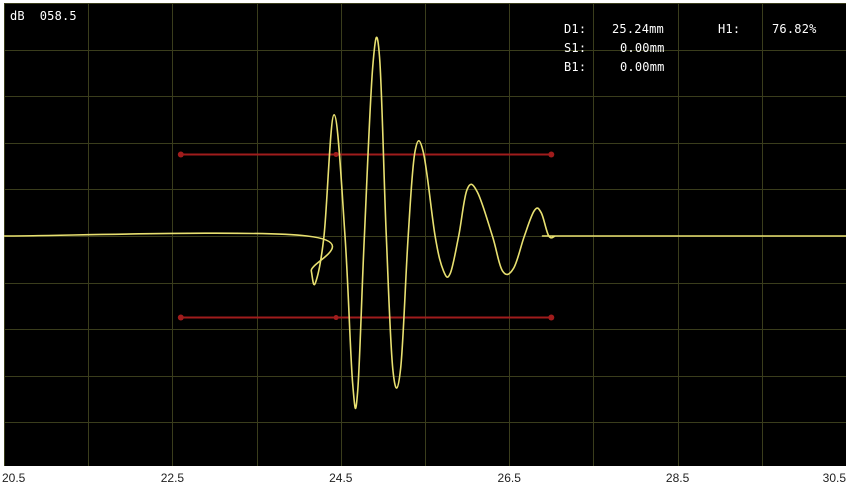 The width and height of the screenshot is (848, 488). What do you see at coordinates (424, 478) in the screenshot?
I see `x-axis: 20.5 22.5 24.5 26.5 28.5 30.5` at bounding box center [424, 478].